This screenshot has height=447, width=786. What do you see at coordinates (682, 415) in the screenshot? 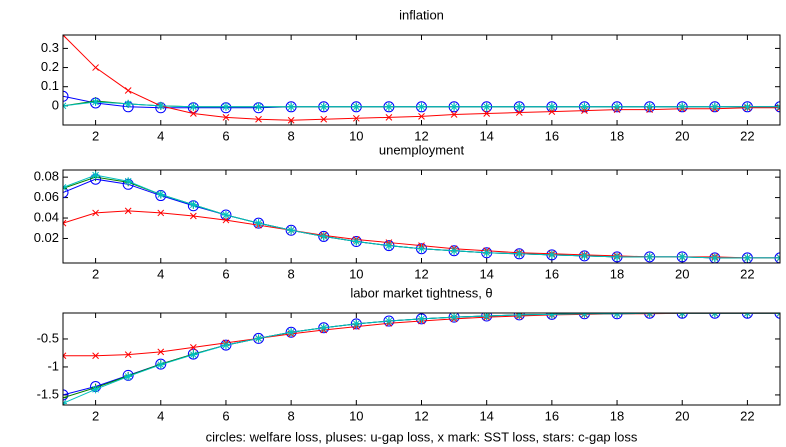
I see `x-tick-label: 20` at bounding box center [682, 415].